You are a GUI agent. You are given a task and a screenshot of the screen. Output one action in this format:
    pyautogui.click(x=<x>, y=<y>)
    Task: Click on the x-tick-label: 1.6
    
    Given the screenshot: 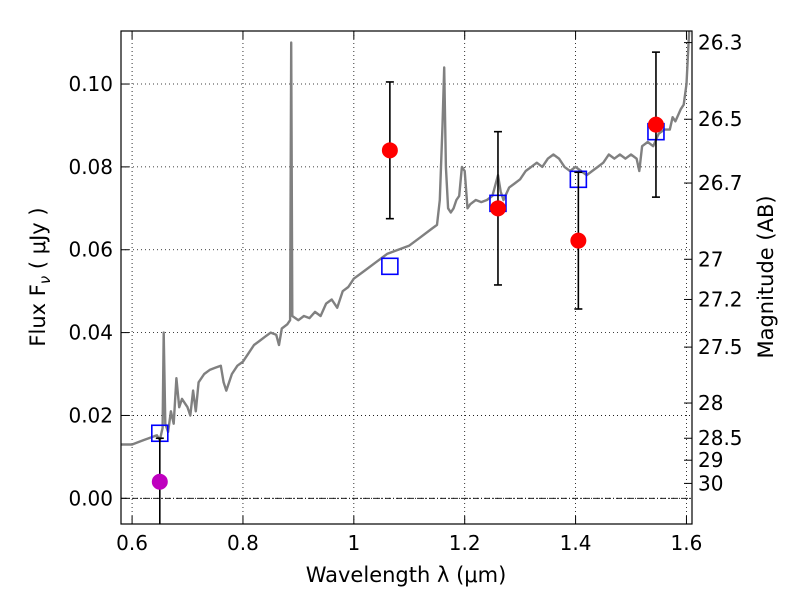 What is the action you would take?
    pyautogui.click(x=687, y=543)
    